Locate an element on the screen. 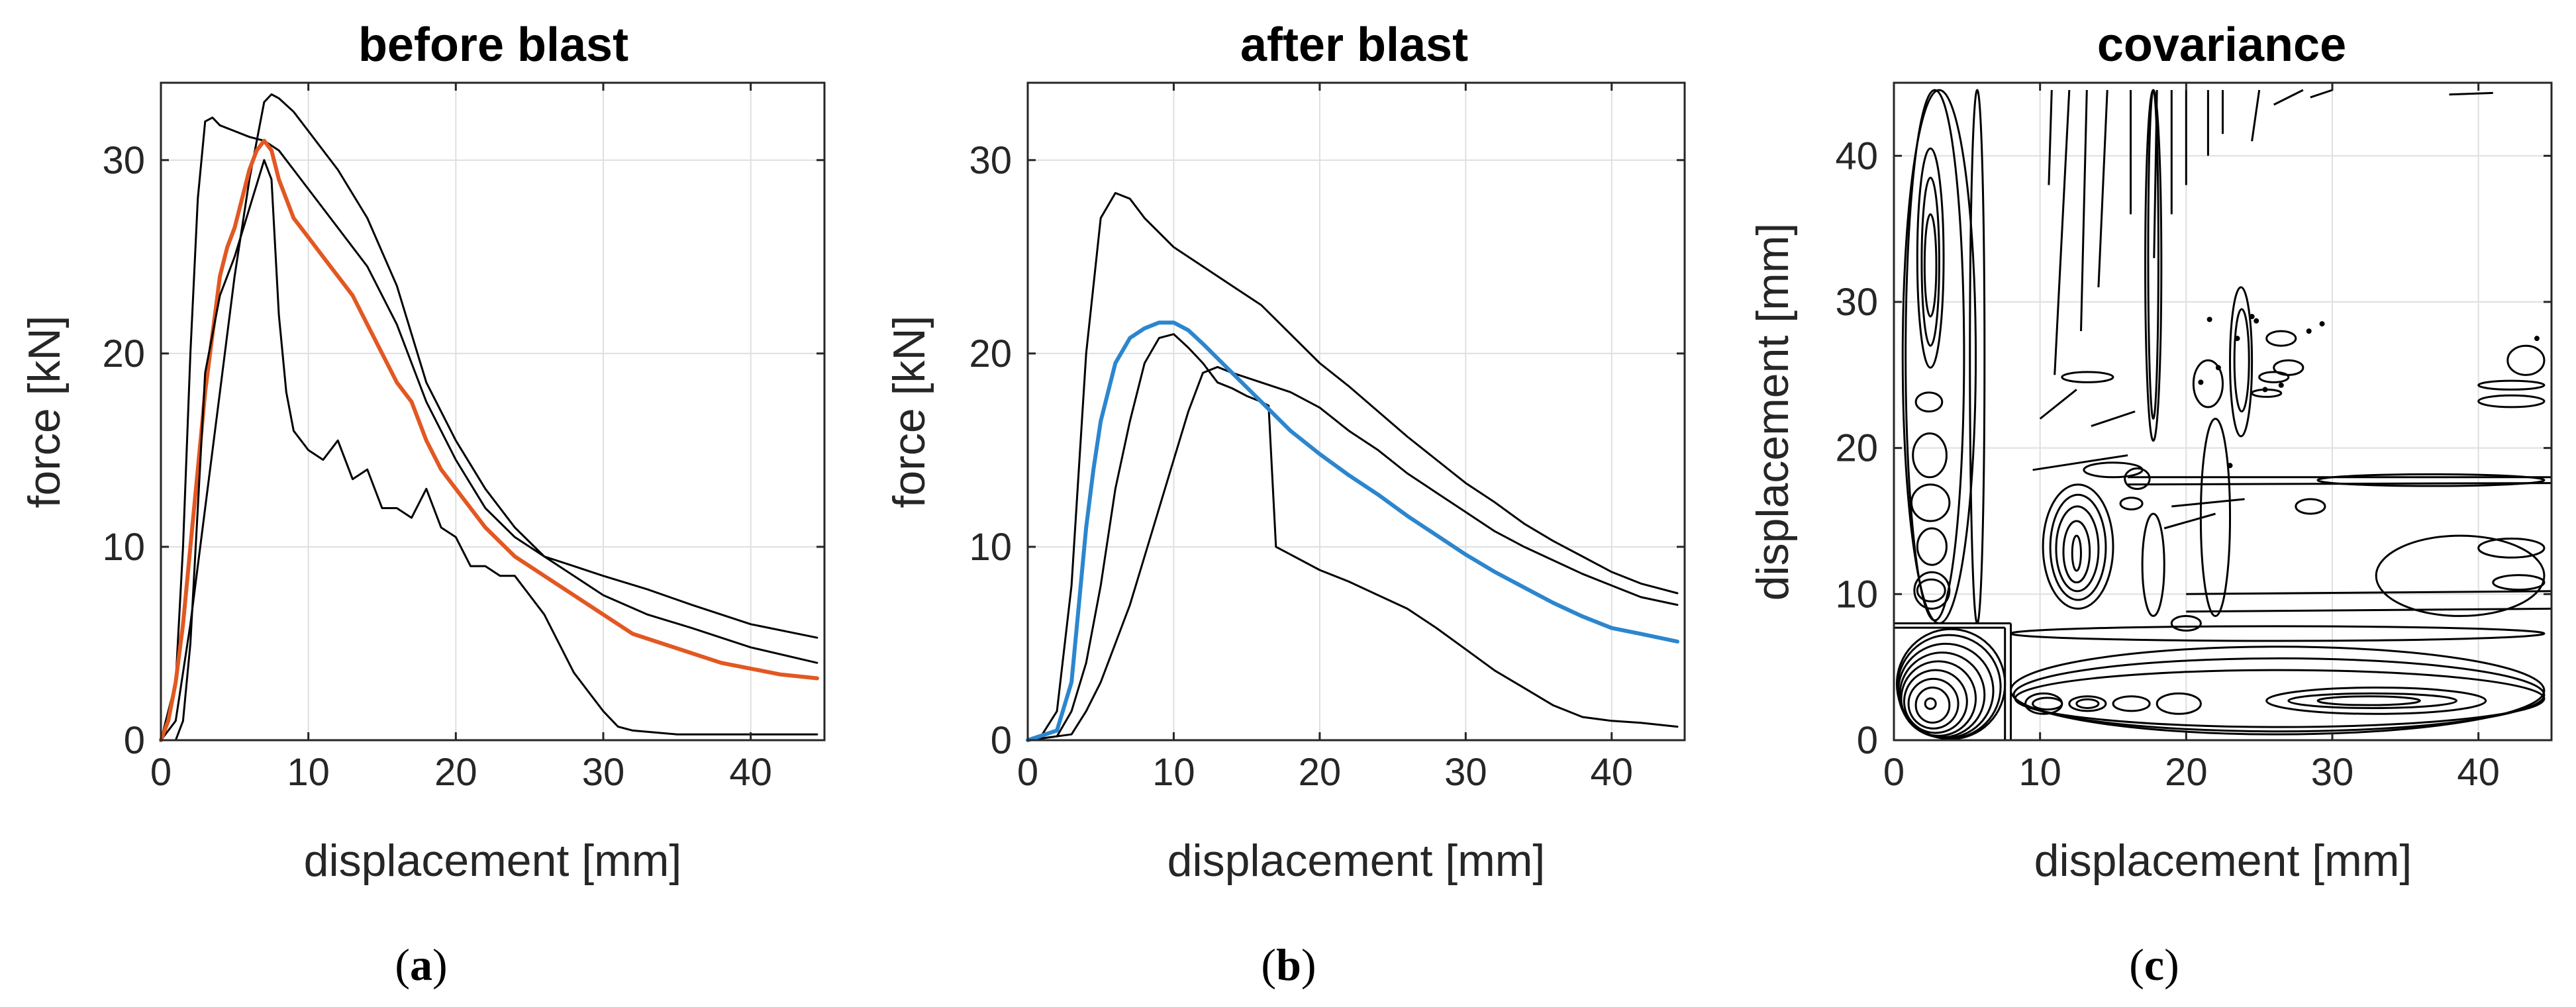 Image resolution: width=2576 pixels, height=1007 pixels. chart-title: covariance is located at coordinates (2221, 45).